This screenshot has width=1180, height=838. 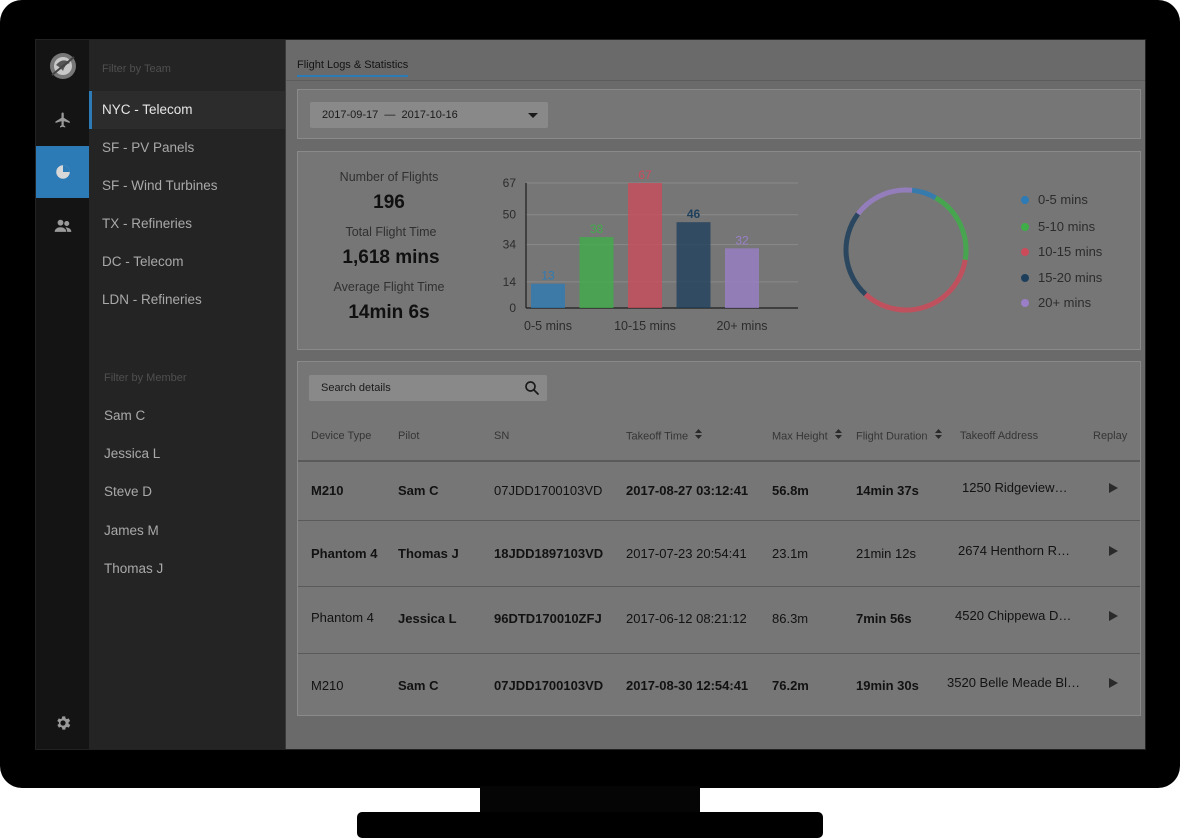 What do you see at coordinates (694, 214) in the screenshot?
I see `bar-value-label: 46` at bounding box center [694, 214].